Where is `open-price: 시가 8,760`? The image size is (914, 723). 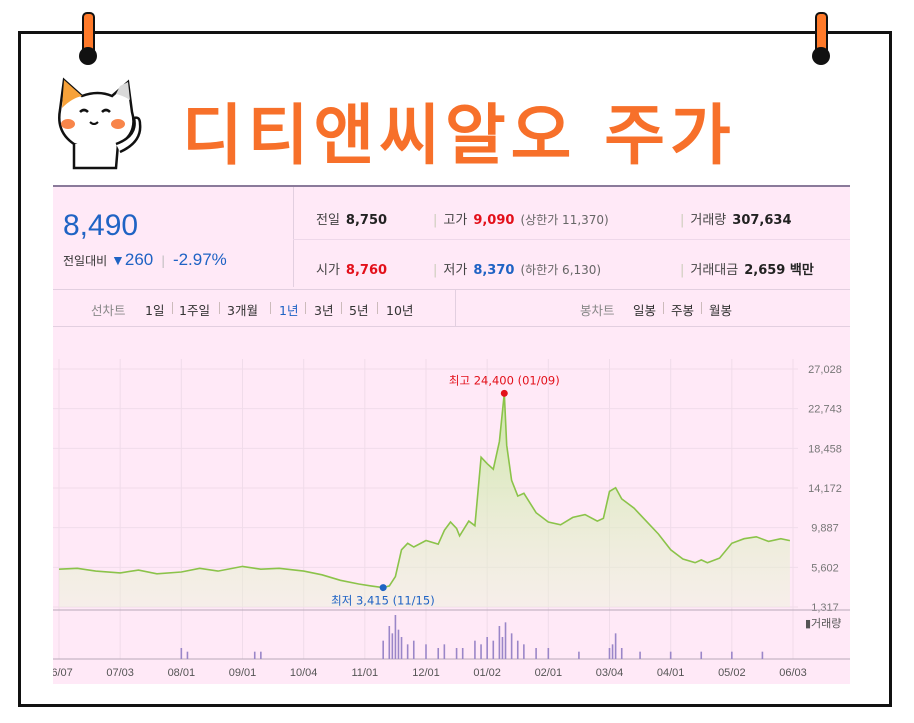
open-price: 시가 8,760 is located at coordinates (352, 270).